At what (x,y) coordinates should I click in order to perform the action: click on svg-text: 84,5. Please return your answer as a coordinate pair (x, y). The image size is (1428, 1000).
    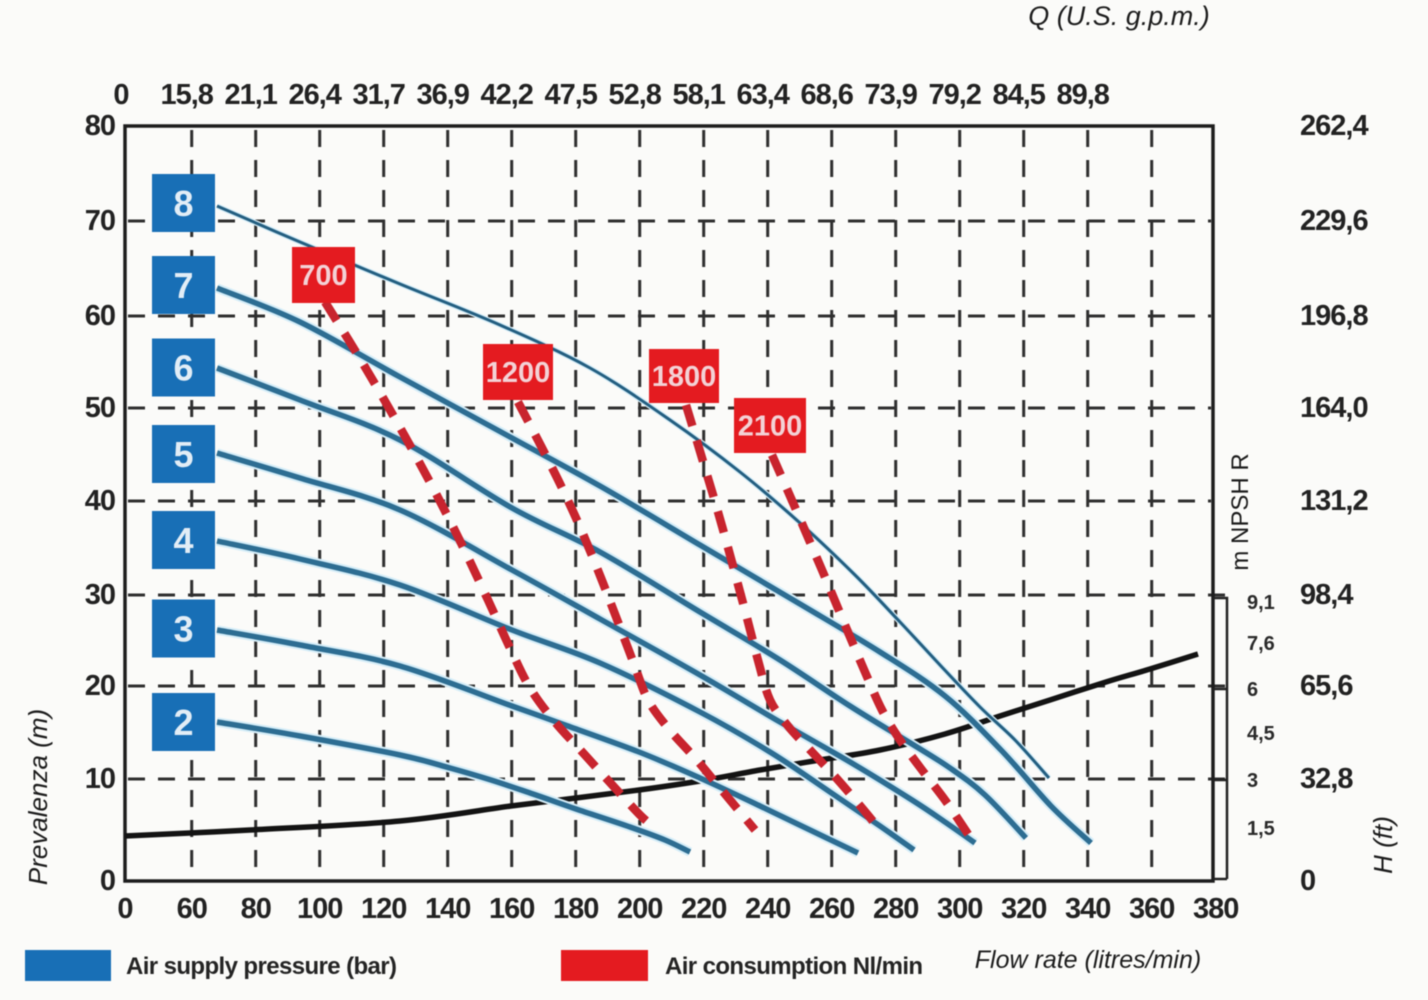
    Looking at the image, I should click on (1018, 95).